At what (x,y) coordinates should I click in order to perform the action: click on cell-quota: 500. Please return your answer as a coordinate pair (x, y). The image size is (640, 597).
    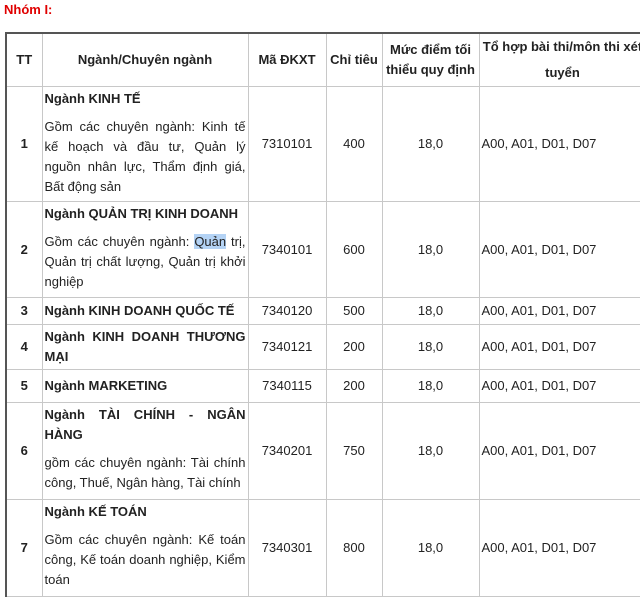
    Looking at the image, I should click on (354, 311).